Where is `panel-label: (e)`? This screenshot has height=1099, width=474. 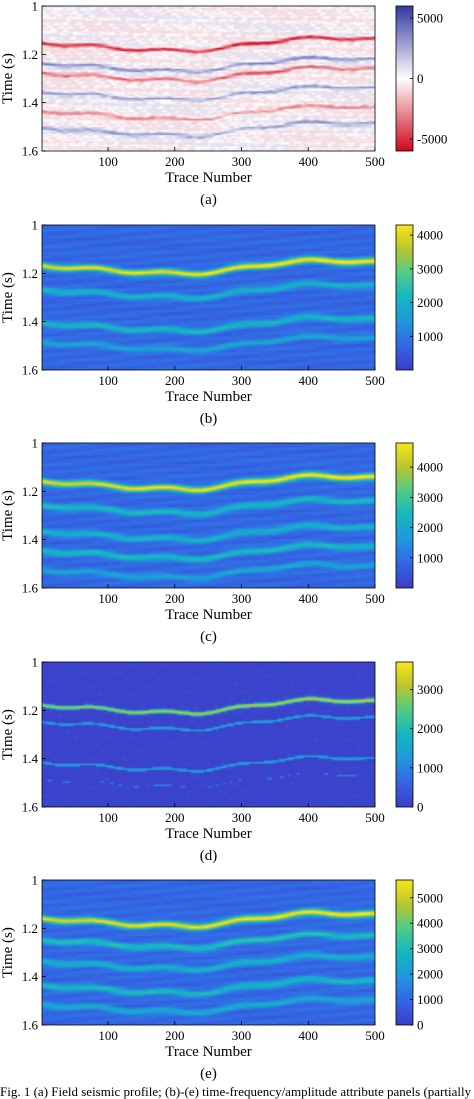
panel-label: (e) is located at coordinates (208, 1074).